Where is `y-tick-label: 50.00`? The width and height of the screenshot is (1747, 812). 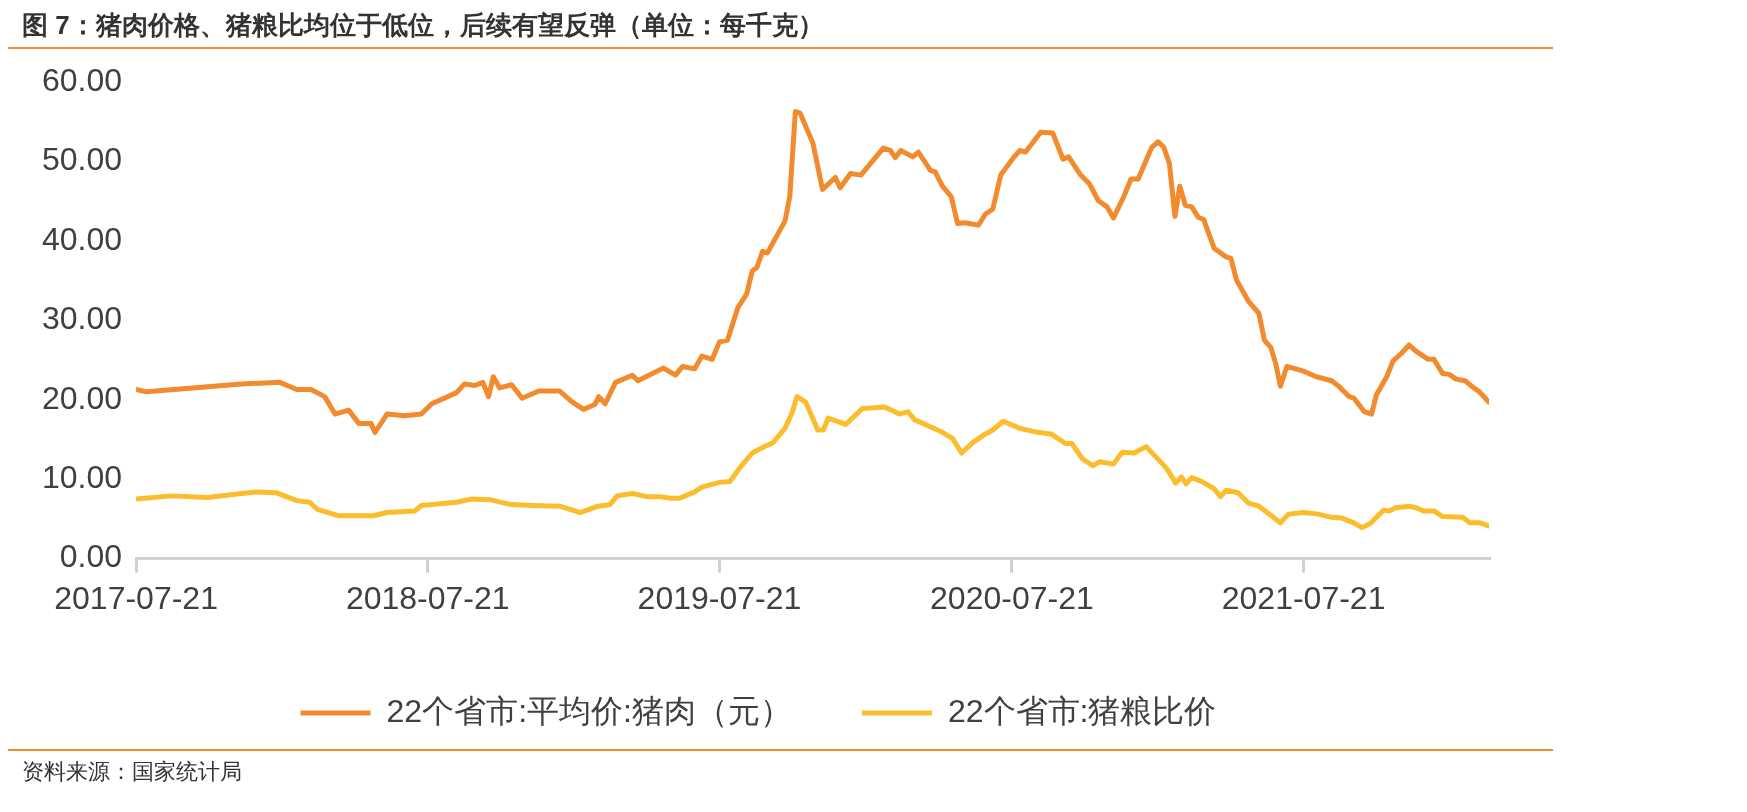
y-tick-label: 50.00 is located at coordinates (82, 159).